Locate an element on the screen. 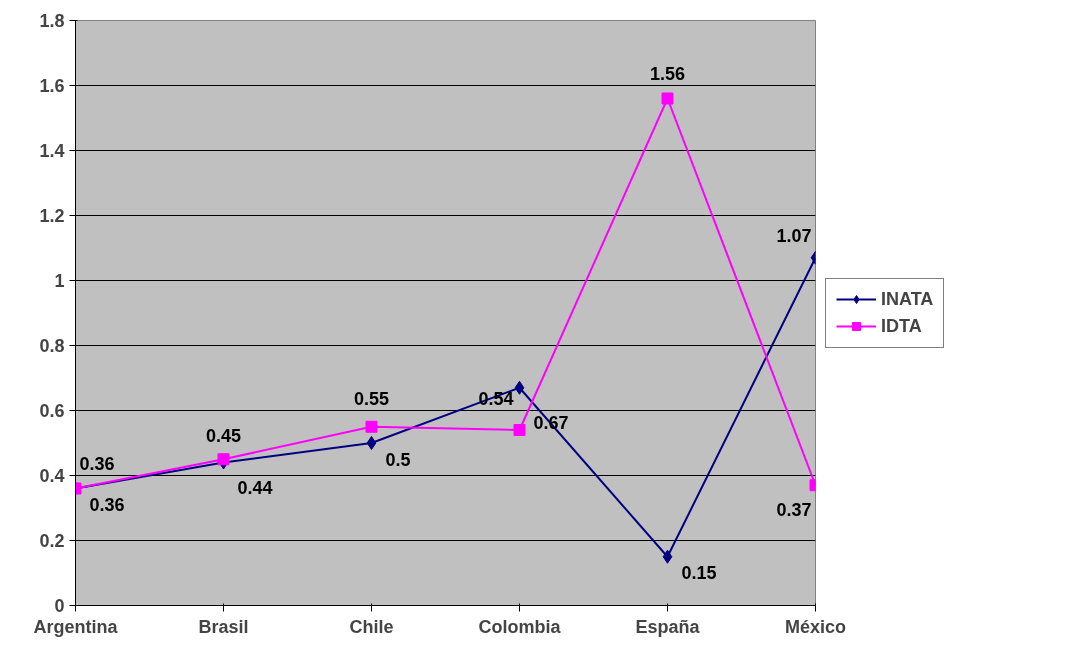 Image resolution: width=1068 pixels, height=671 pixels. y-tick-label: 0 is located at coordinates (59, 606).